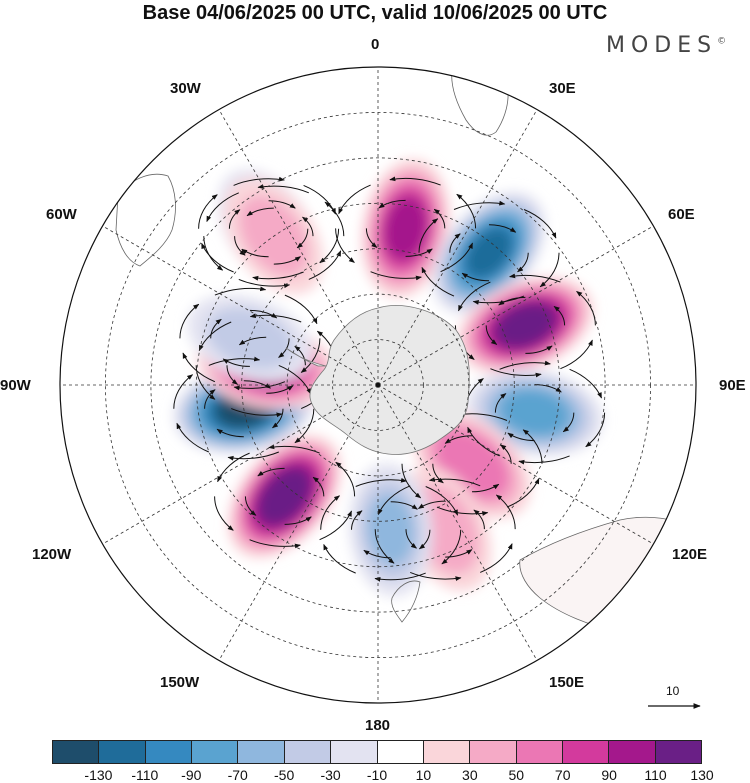  I want to click on colorbar, so click(377, 752).